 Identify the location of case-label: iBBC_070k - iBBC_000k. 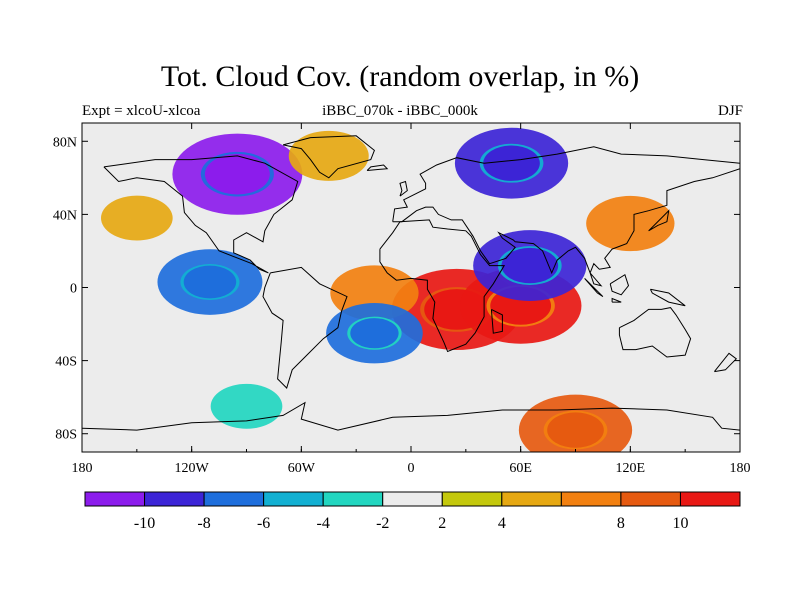
(400, 111).